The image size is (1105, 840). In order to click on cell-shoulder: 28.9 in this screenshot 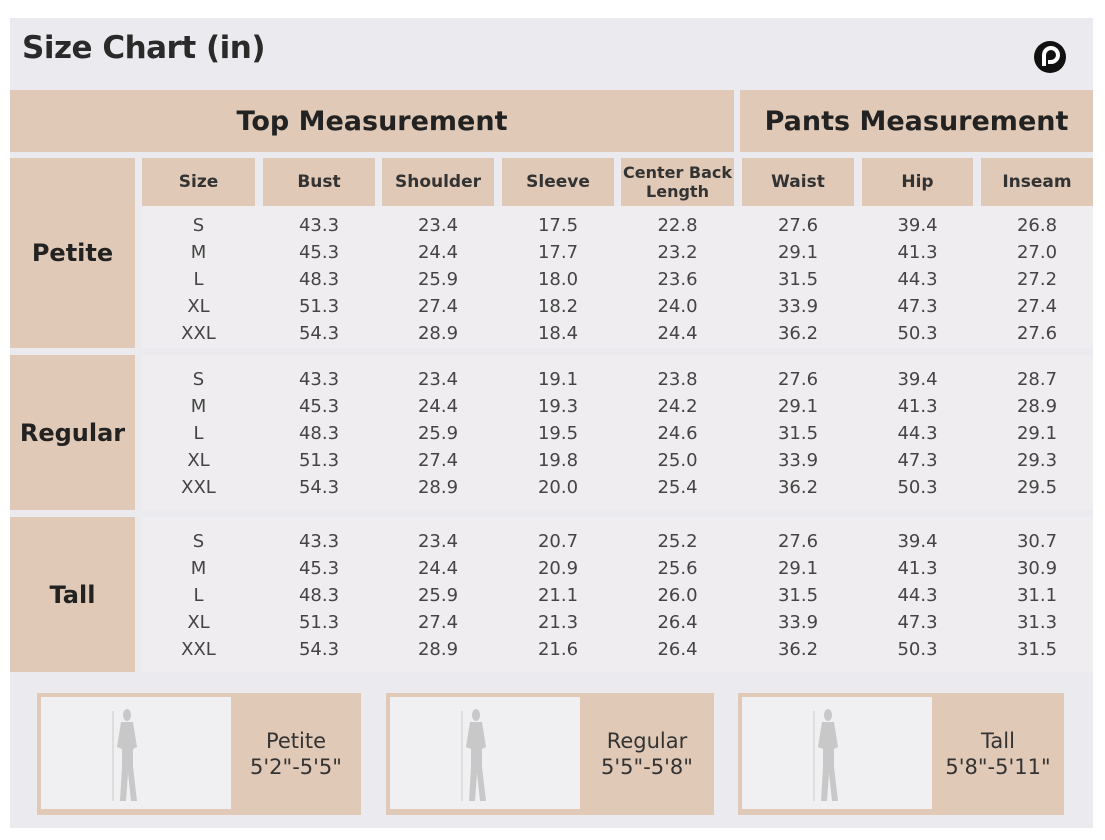, I will do `click(438, 487)`.